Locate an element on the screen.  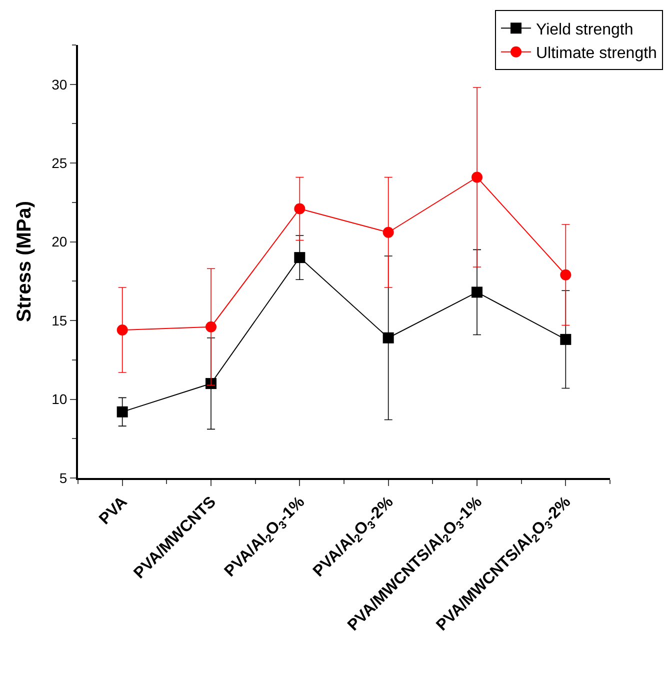
y-tick-label: 25 is located at coordinates (60, 162).